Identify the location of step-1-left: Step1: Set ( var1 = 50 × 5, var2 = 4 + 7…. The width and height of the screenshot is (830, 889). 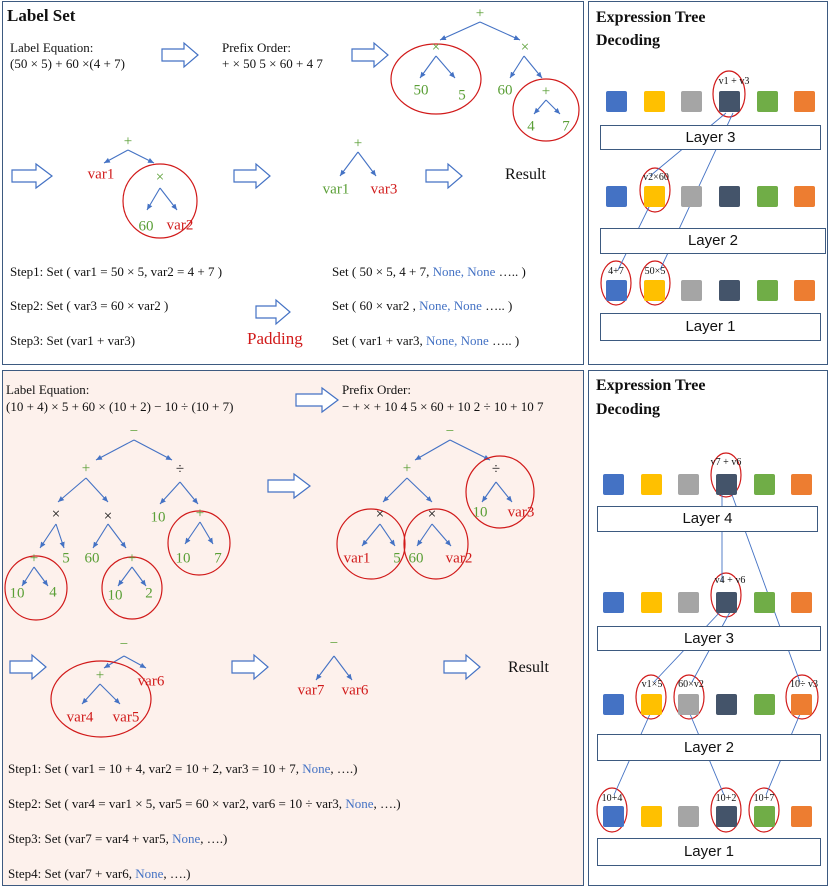
(116, 271).